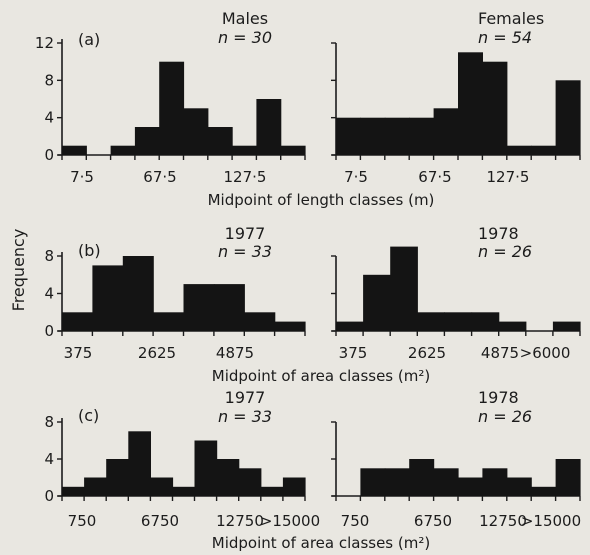 This screenshot has width=590, height=555. What do you see at coordinates (245, 416) in the screenshot?
I see `panel-n-p4: n = 33` at bounding box center [245, 416].